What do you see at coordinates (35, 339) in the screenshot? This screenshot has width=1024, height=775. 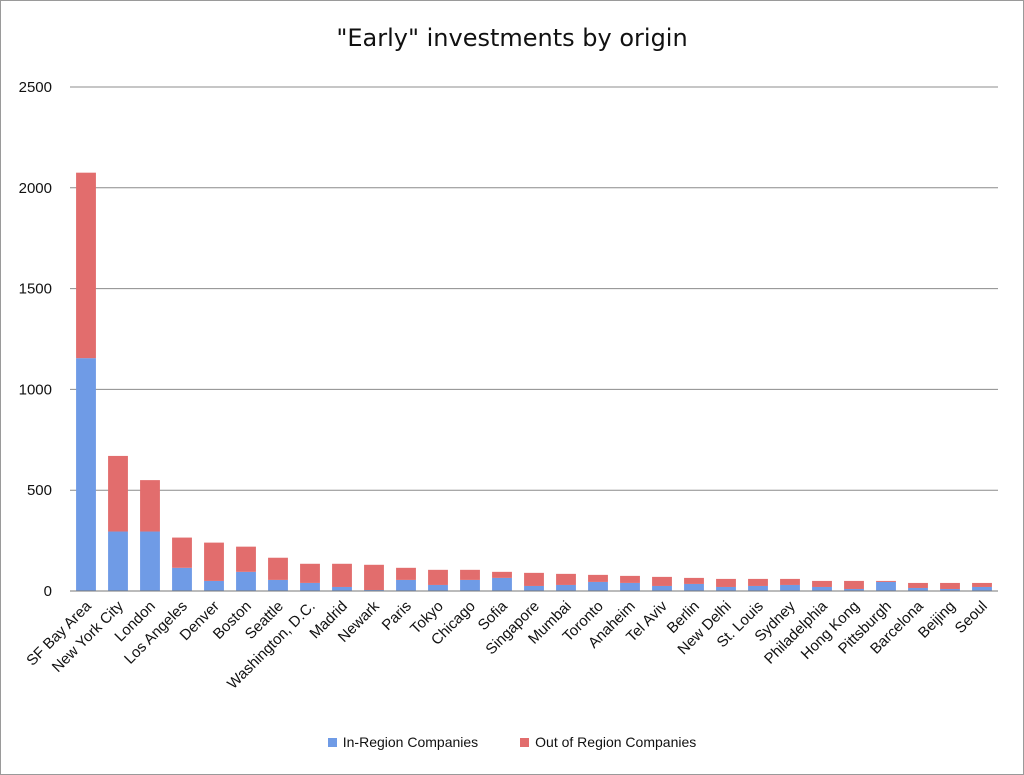 I see `y-axis-ticks: 0 500 1000 1500 2000 2500` at bounding box center [35, 339].